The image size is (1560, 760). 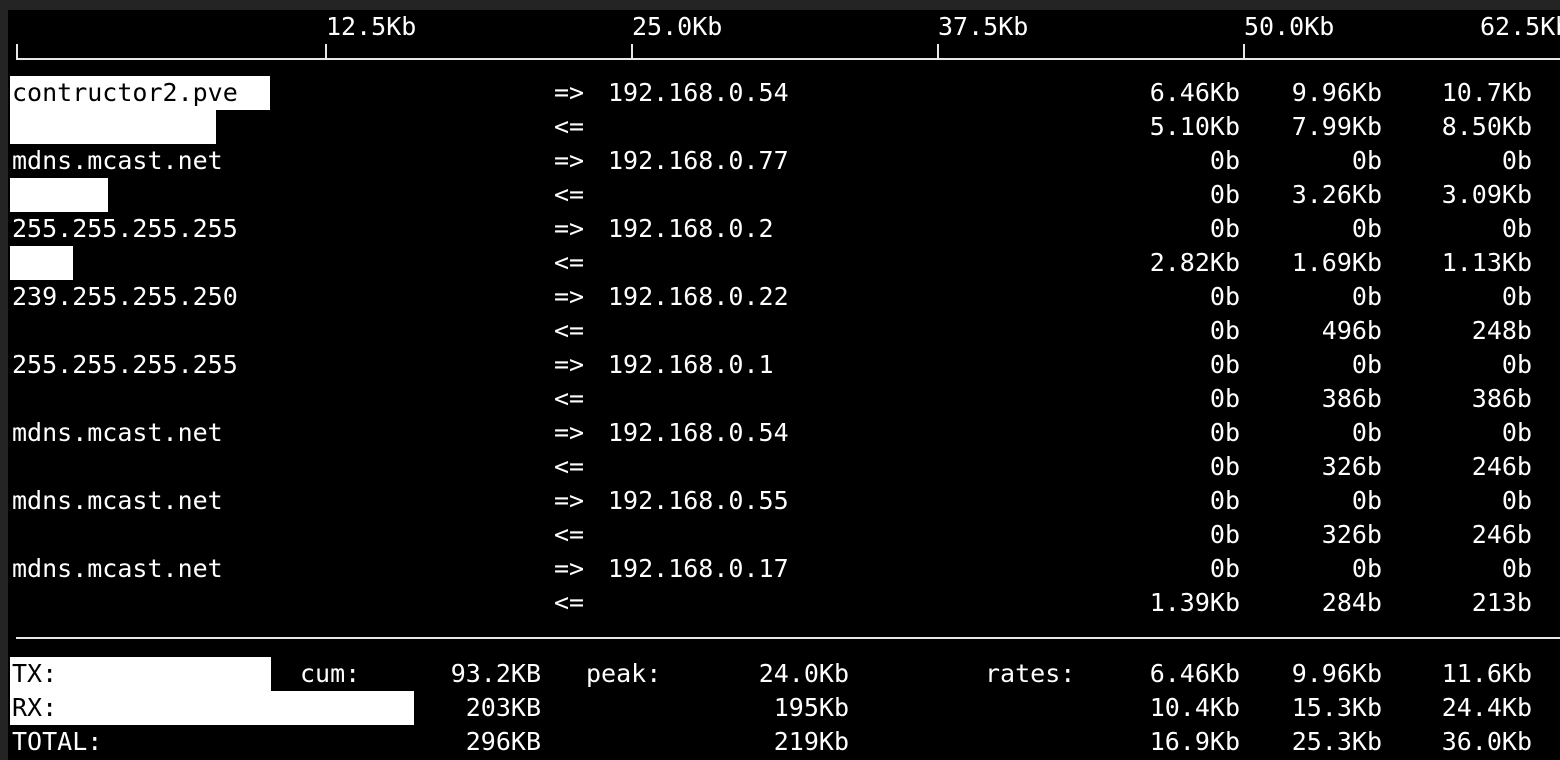 I want to click on cumulative-label: cum:, so click(x=330, y=673).